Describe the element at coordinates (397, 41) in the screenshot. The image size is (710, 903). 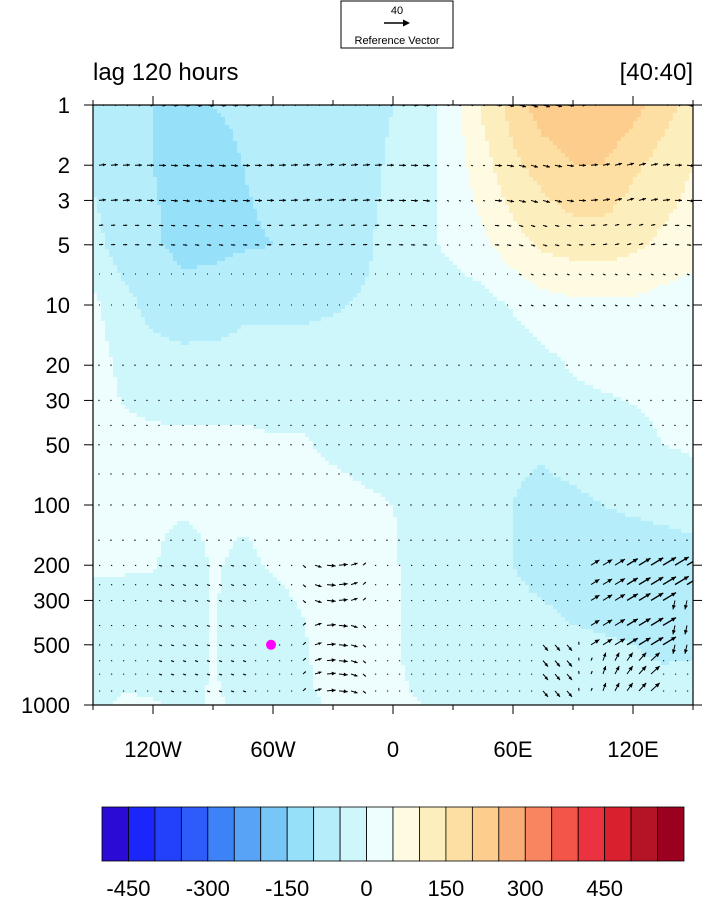
I see `reference-vector-label: Reference Vector` at that location.